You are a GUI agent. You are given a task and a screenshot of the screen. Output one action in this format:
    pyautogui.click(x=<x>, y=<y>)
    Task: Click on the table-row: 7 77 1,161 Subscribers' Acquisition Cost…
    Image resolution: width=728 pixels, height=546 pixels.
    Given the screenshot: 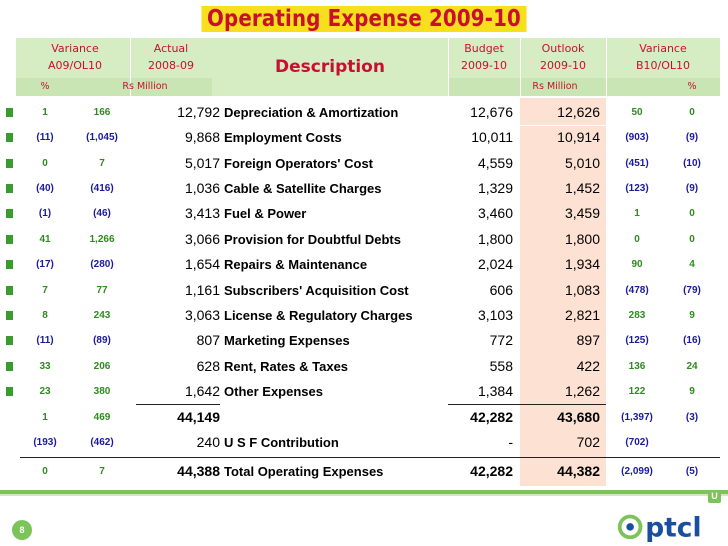 What is the action you would take?
    pyautogui.click(x=364, y=290)
    